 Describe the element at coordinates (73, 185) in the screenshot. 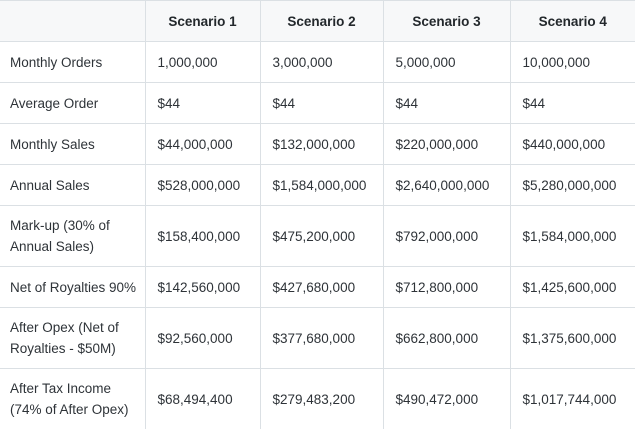

I see `row-label: Annual Sales` at that location.